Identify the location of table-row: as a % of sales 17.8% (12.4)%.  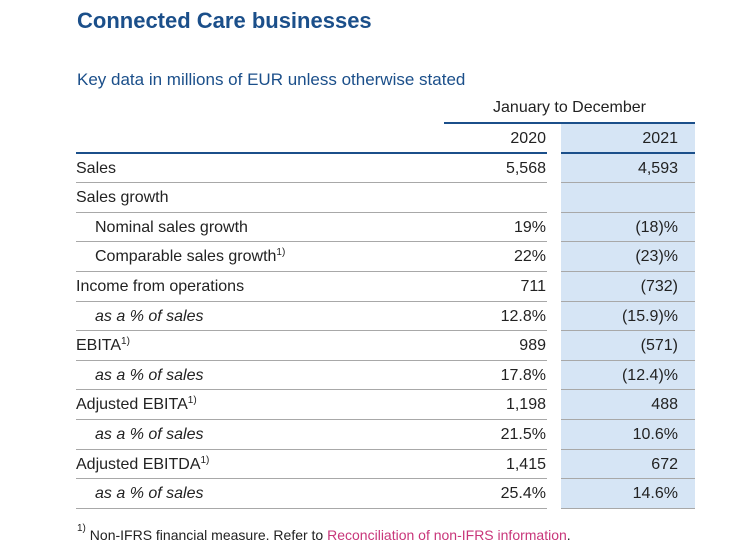
(385, 375).